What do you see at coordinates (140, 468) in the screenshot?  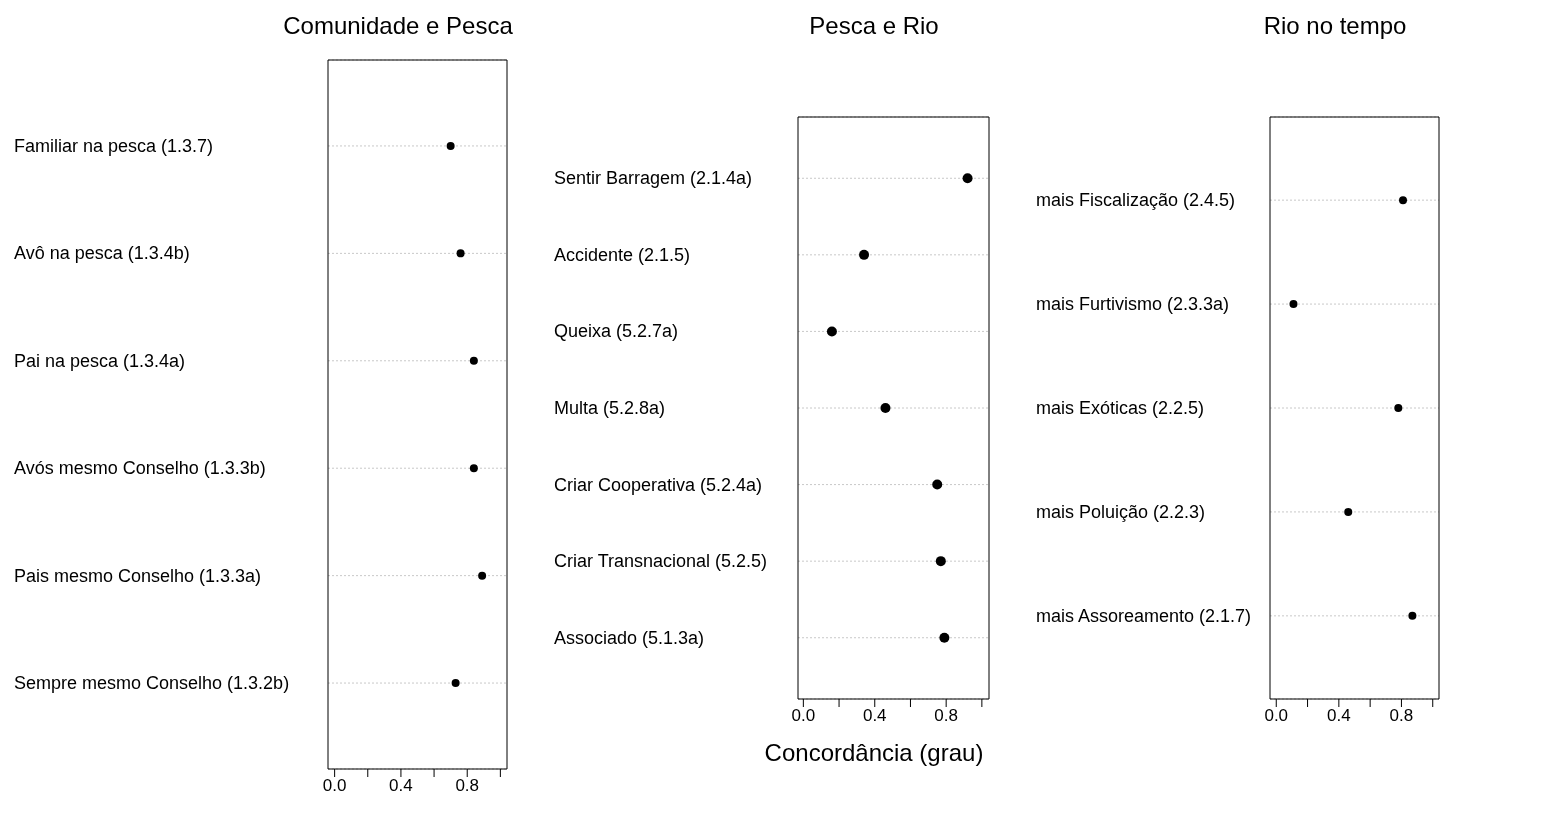 I see `y-tick-label: Avós mesmo Conselho (1.3.3b)` at bounding box center [140, 468].